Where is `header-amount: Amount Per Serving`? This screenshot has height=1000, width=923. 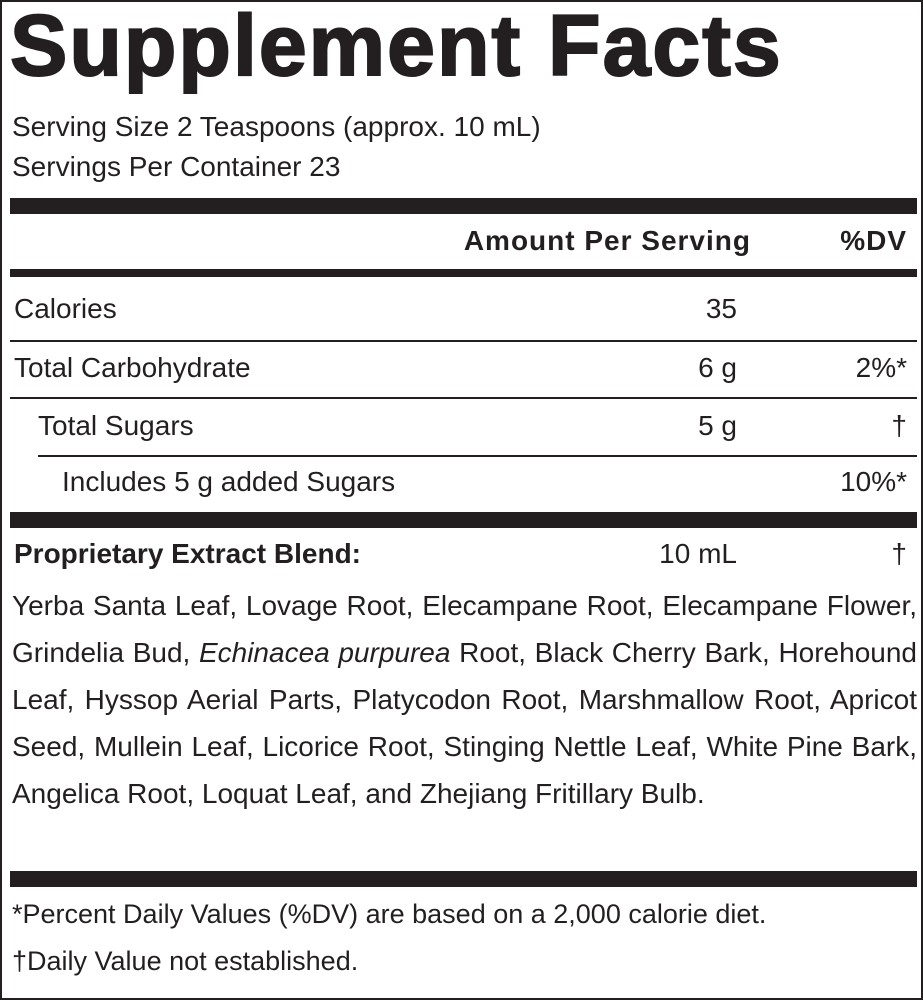 header-amount: Amount Per Serving is located at coordinates (607, 240).